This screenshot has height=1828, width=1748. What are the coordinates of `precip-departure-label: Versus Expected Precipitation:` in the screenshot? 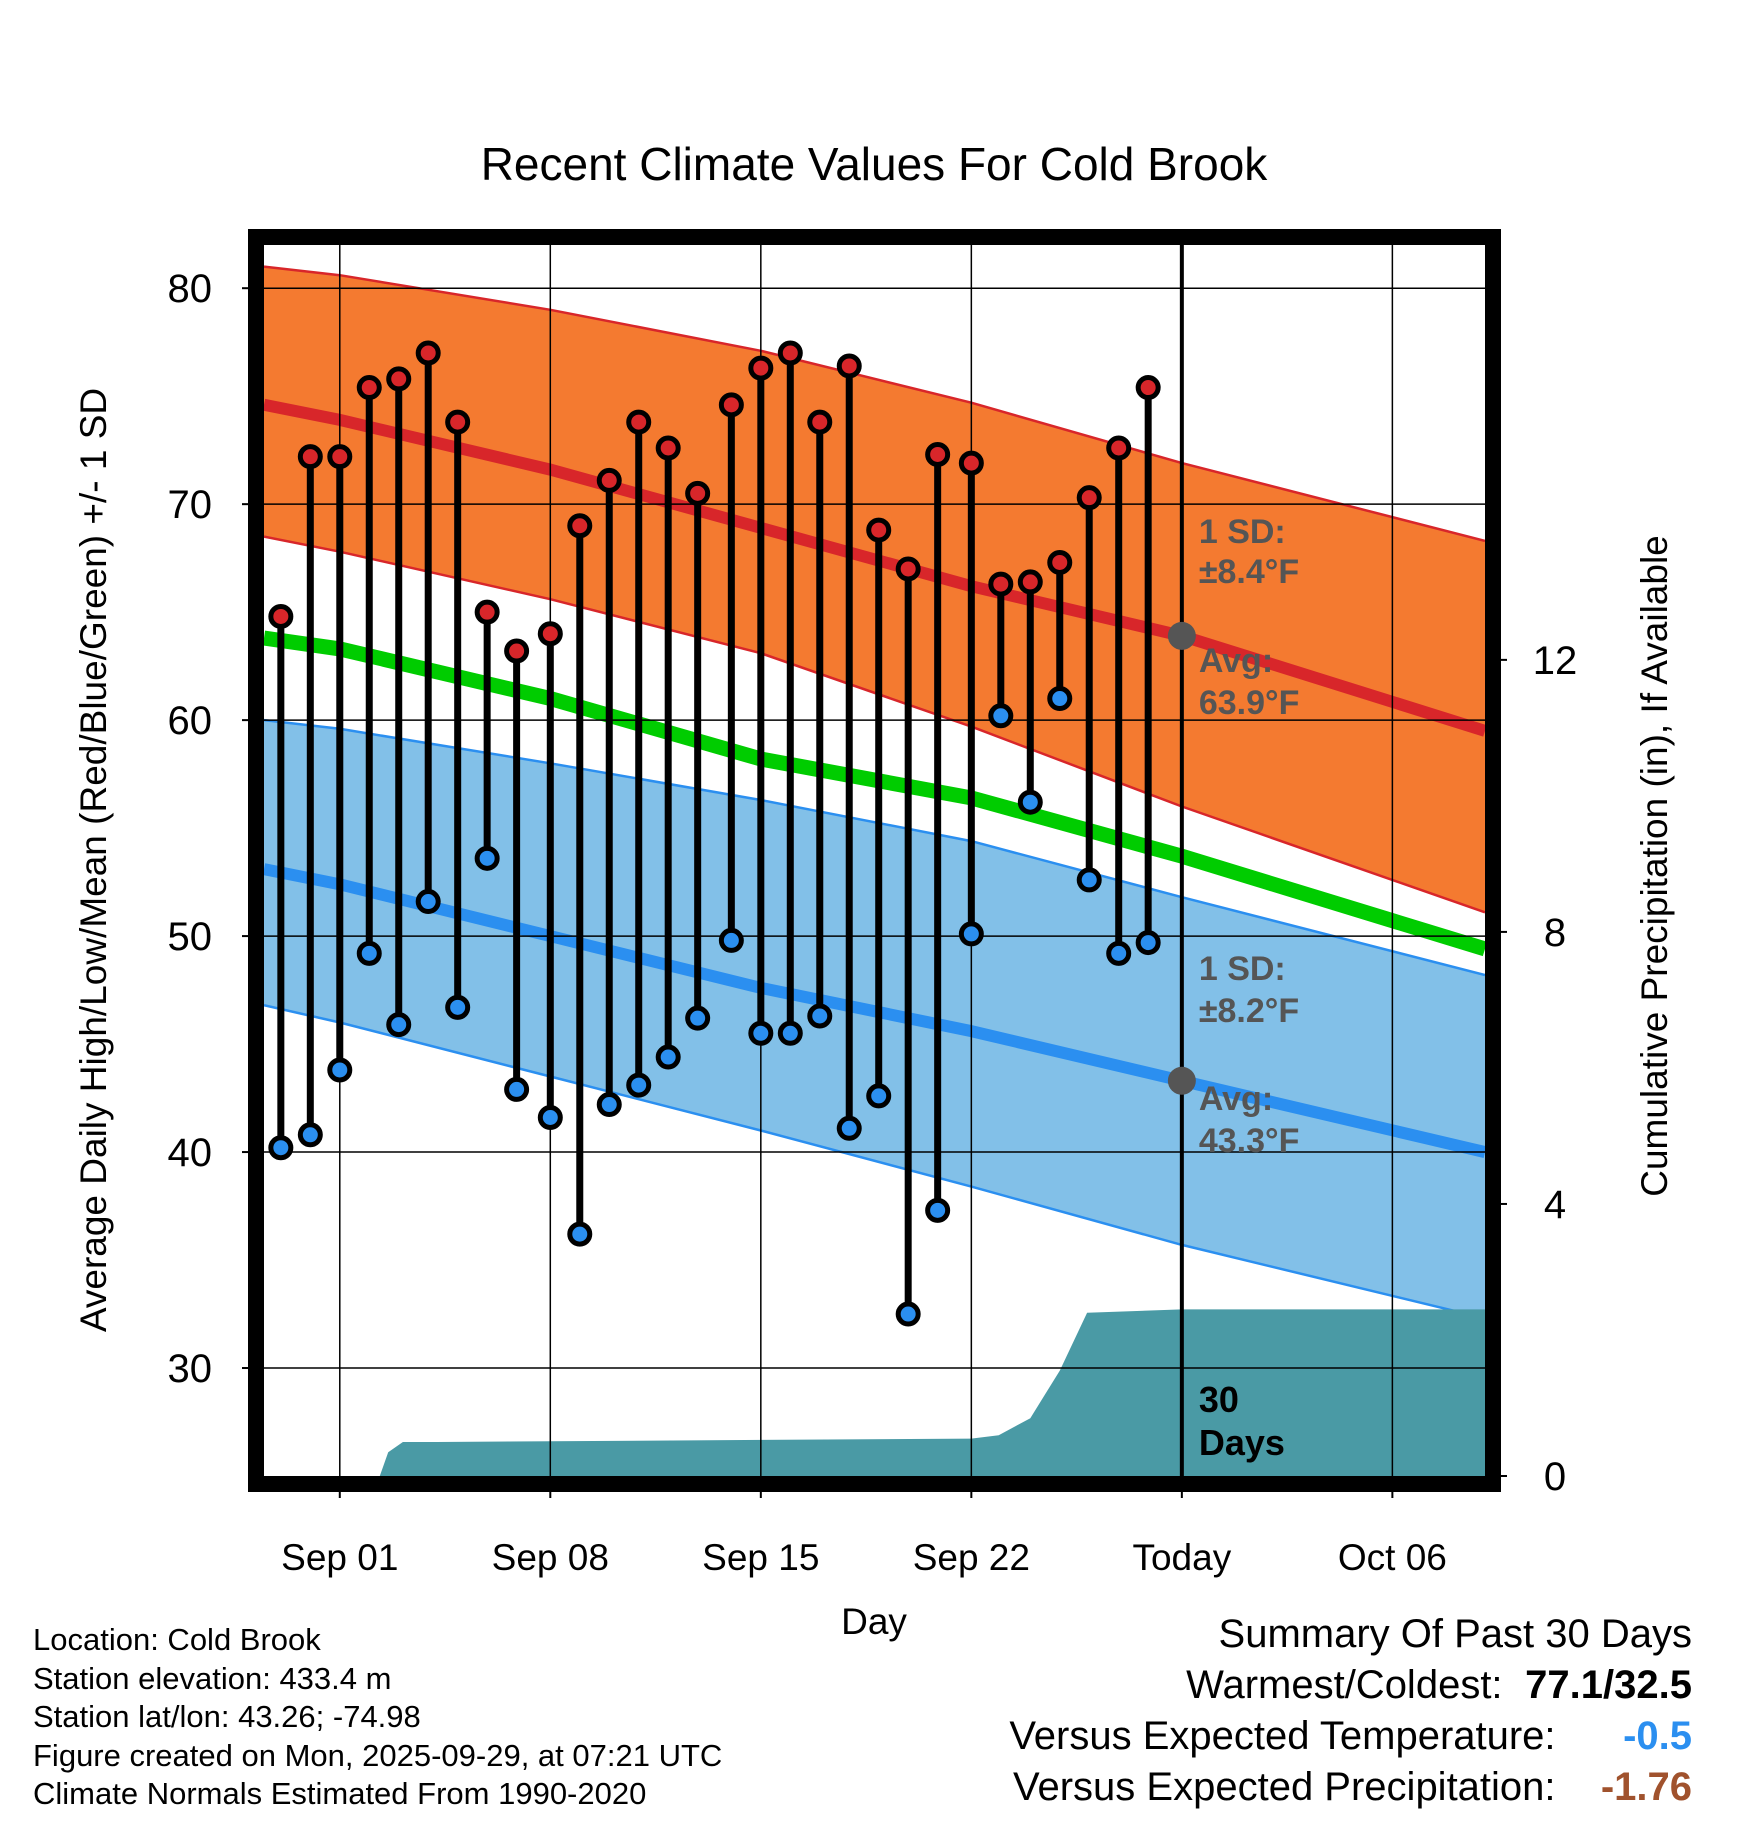 It's located at (1284, 1787).